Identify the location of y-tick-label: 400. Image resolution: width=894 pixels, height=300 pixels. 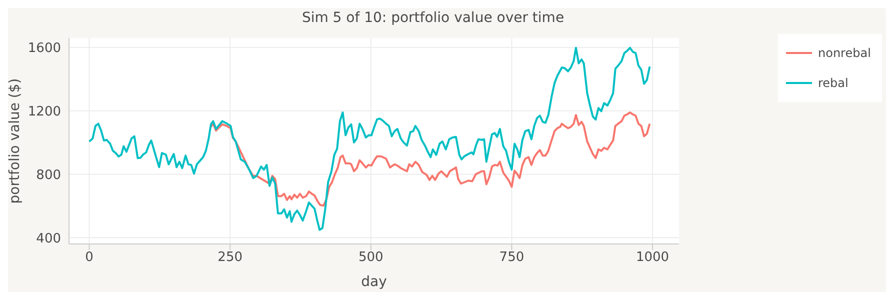
(48, 238).